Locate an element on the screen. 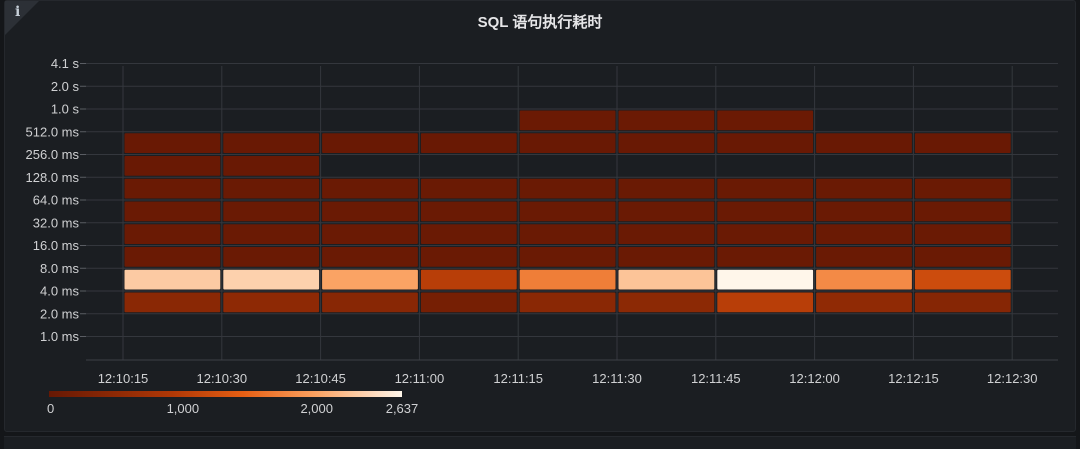 The height and width of the screenshot is (449, 1080). y-tick-label: 2.0 ms is located at coordinates (60, 313).